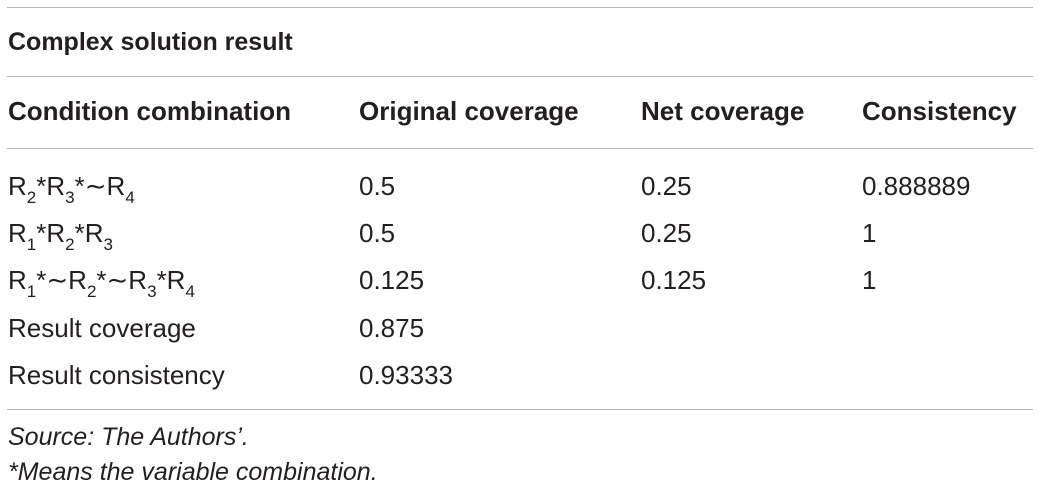 The image size is (1040, 489). I want to click on table-bottom-rule, so click(520, 409).